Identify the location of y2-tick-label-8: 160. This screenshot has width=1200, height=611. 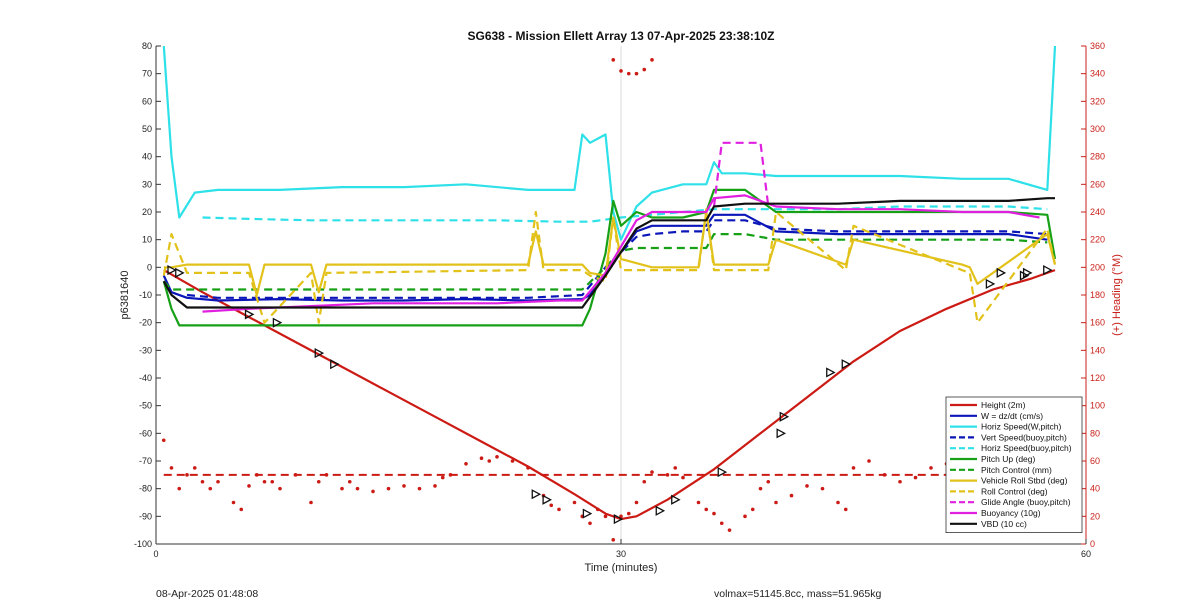
(1097, 323).